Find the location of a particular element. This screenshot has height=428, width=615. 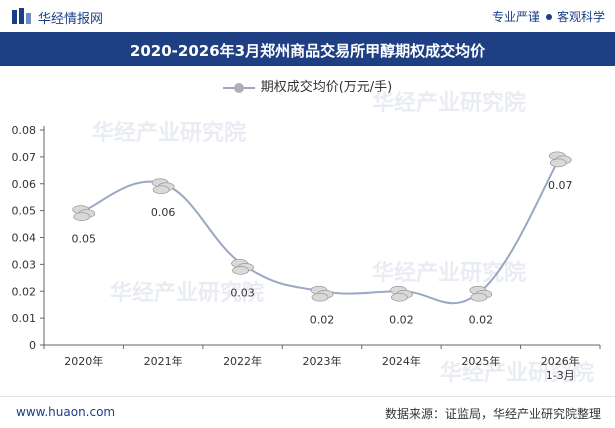

legend-label: 期权成交均价(万元/手) is located at coordinates (326, 87).